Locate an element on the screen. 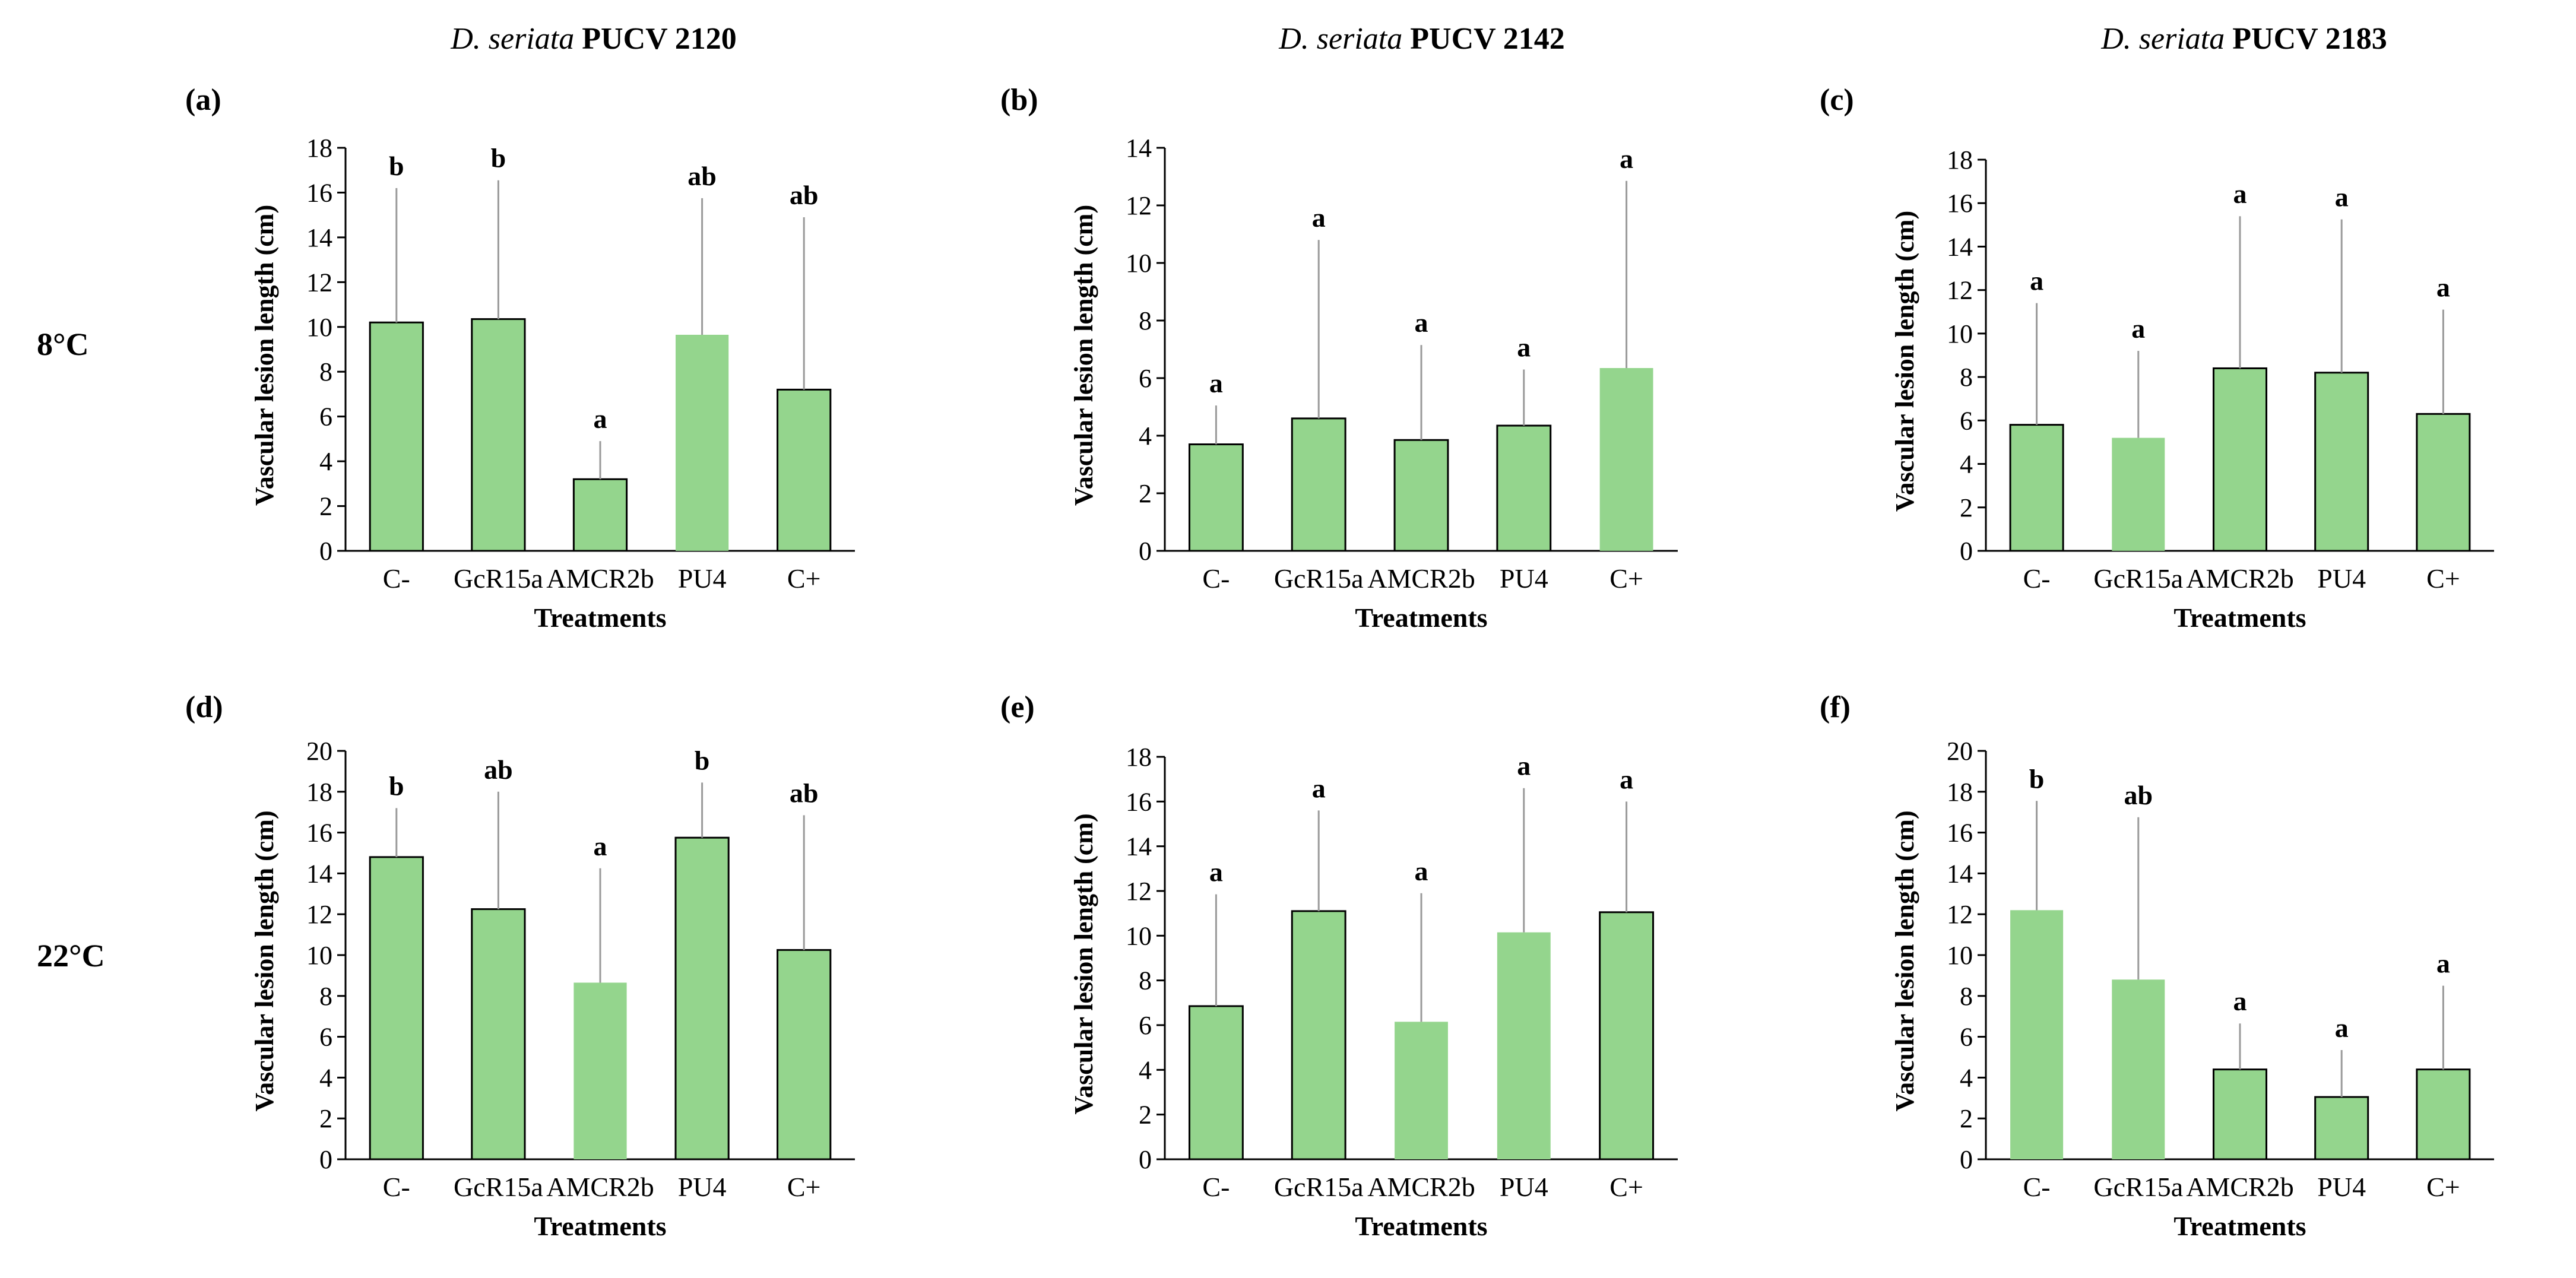 The width and height of the screenshot is (2576, 1278). panel-label: (f) is located at coordinates (1836, 707).